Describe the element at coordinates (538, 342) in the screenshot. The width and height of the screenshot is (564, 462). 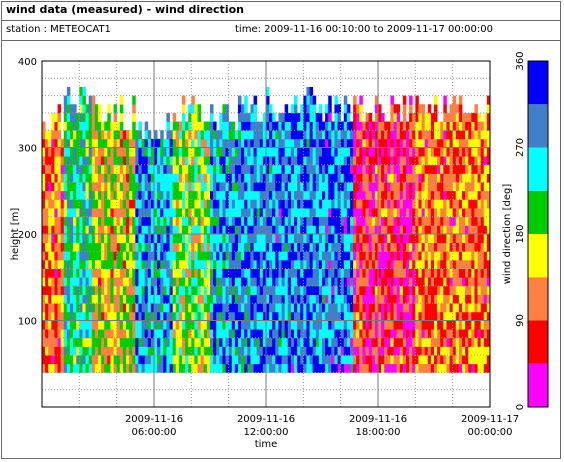
I see `colorbar-swatch` at that location.